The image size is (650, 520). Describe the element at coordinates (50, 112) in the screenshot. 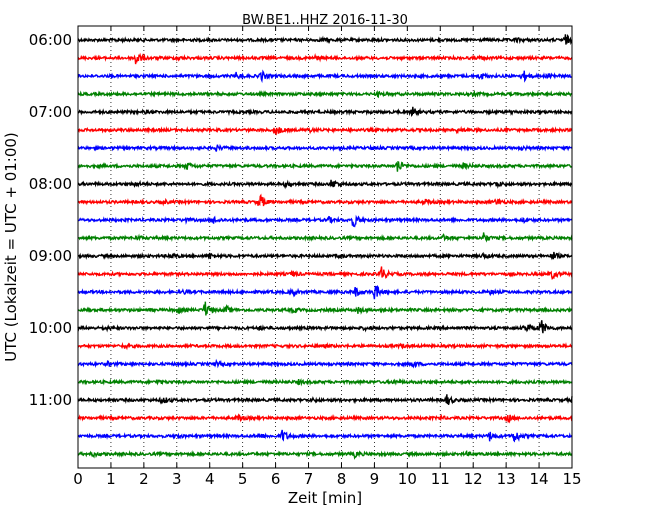

I see `y-tick-label: 07:00` at that location.